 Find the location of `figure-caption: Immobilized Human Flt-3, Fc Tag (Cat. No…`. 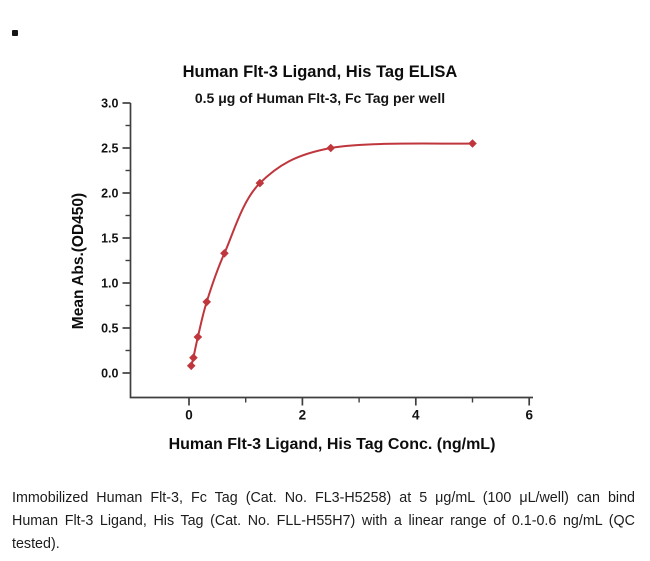

figure-caption: Immobilized Human Flt-3, Fc Tag (Cat. No… is located at coordinates (323, 522).